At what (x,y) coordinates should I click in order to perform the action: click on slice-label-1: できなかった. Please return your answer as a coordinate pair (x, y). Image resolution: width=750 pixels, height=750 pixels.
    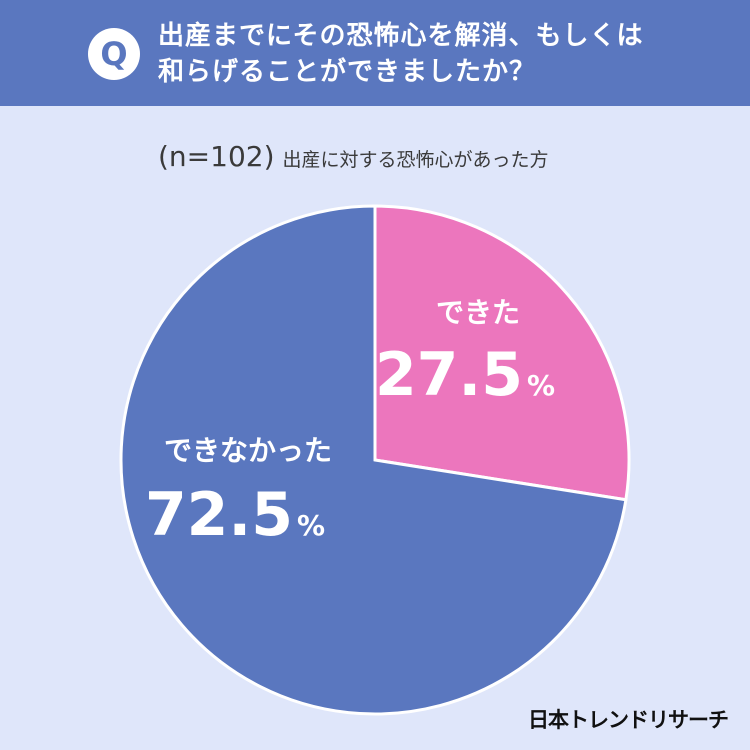
    Looking at the image, I should click on (248, 450).